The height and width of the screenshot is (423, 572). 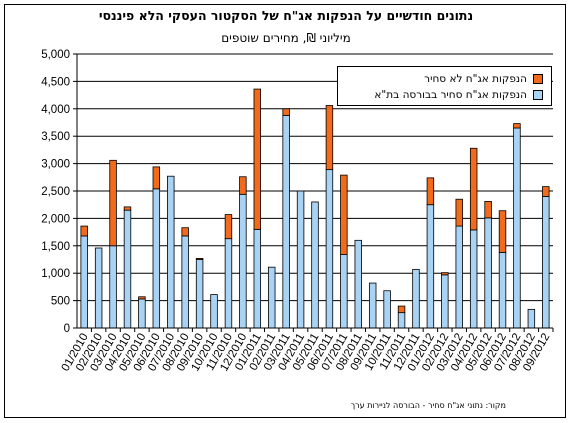 I want to click on legend-item-unlisted: הנפקות אג"ח לא סחיר, so click(x=483, y=79).